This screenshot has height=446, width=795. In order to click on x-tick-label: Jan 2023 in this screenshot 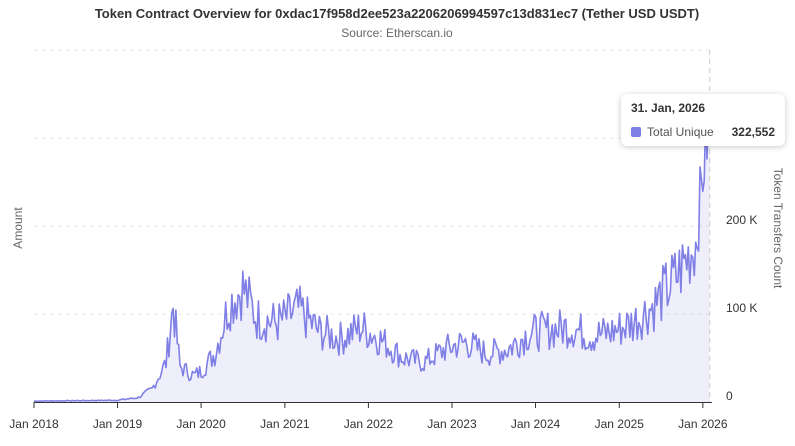, I will do `click(452, 424)`.